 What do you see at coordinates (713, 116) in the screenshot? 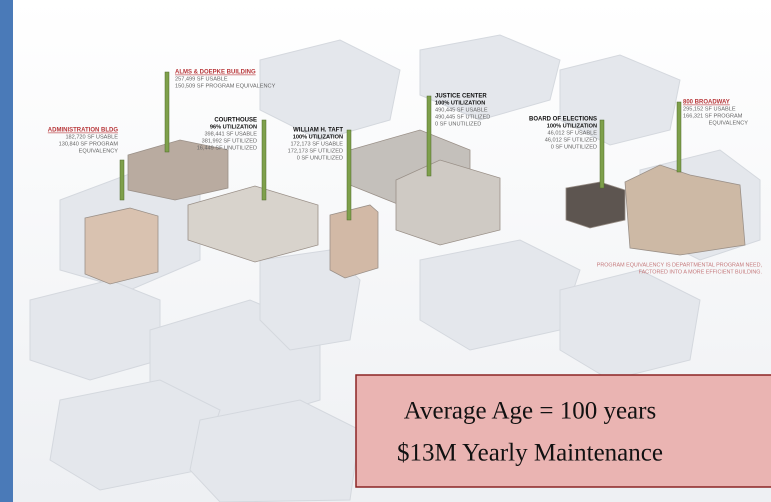
I see `label-line: 166,321 SF PROGRAM` at bounding box center [713, 116].